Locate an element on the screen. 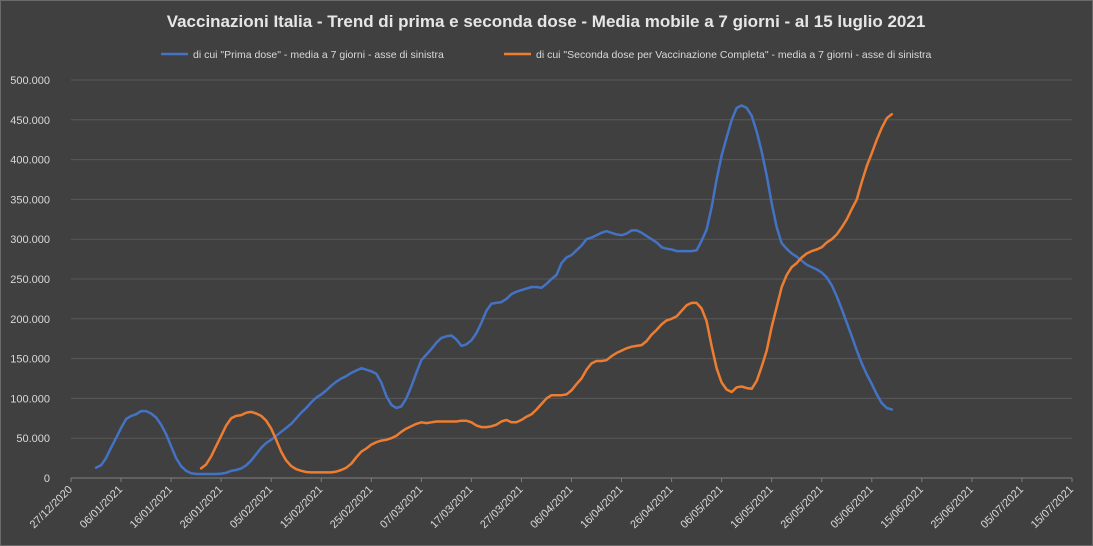 Image resolution: width=1093 pixels, height=546 pixels. y-tick-label: 200.000 is located at coordinates (30, 320).